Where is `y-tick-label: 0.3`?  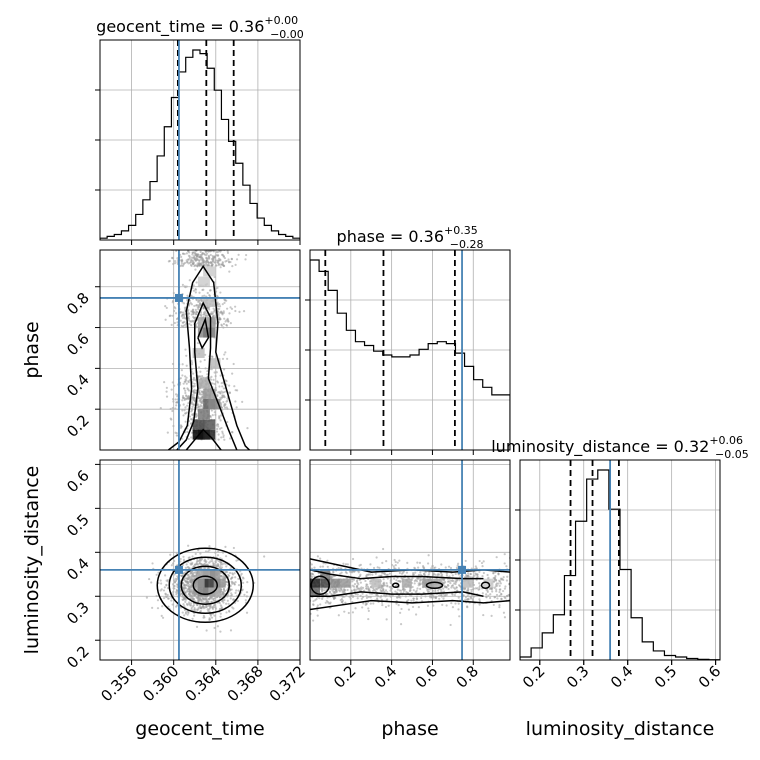
y-tick-label: 0.3 is located at coordinates (78, 613).